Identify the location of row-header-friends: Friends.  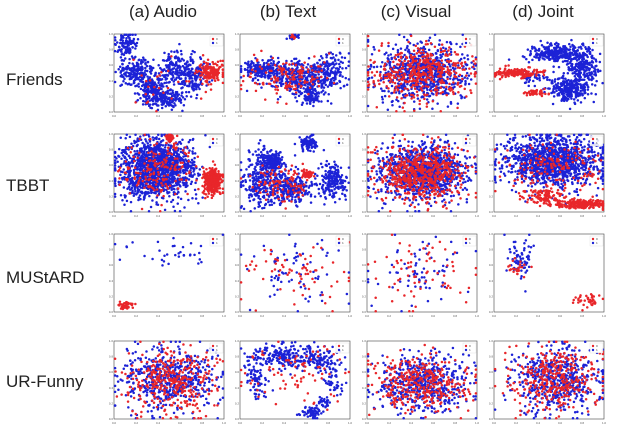
(34, 79).